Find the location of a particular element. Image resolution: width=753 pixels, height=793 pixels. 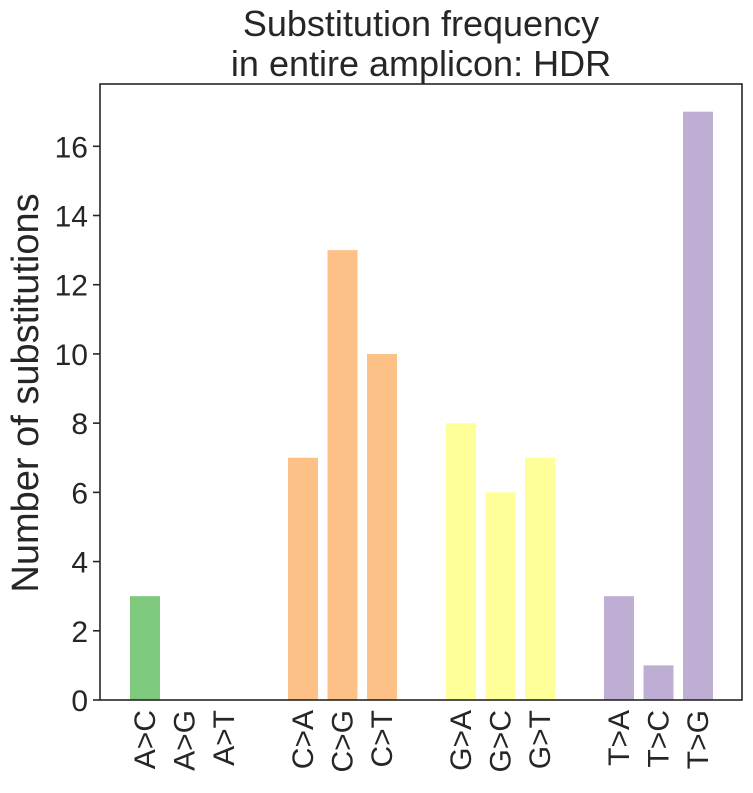

bar-G-to-C is located at coordinates (500, 596).